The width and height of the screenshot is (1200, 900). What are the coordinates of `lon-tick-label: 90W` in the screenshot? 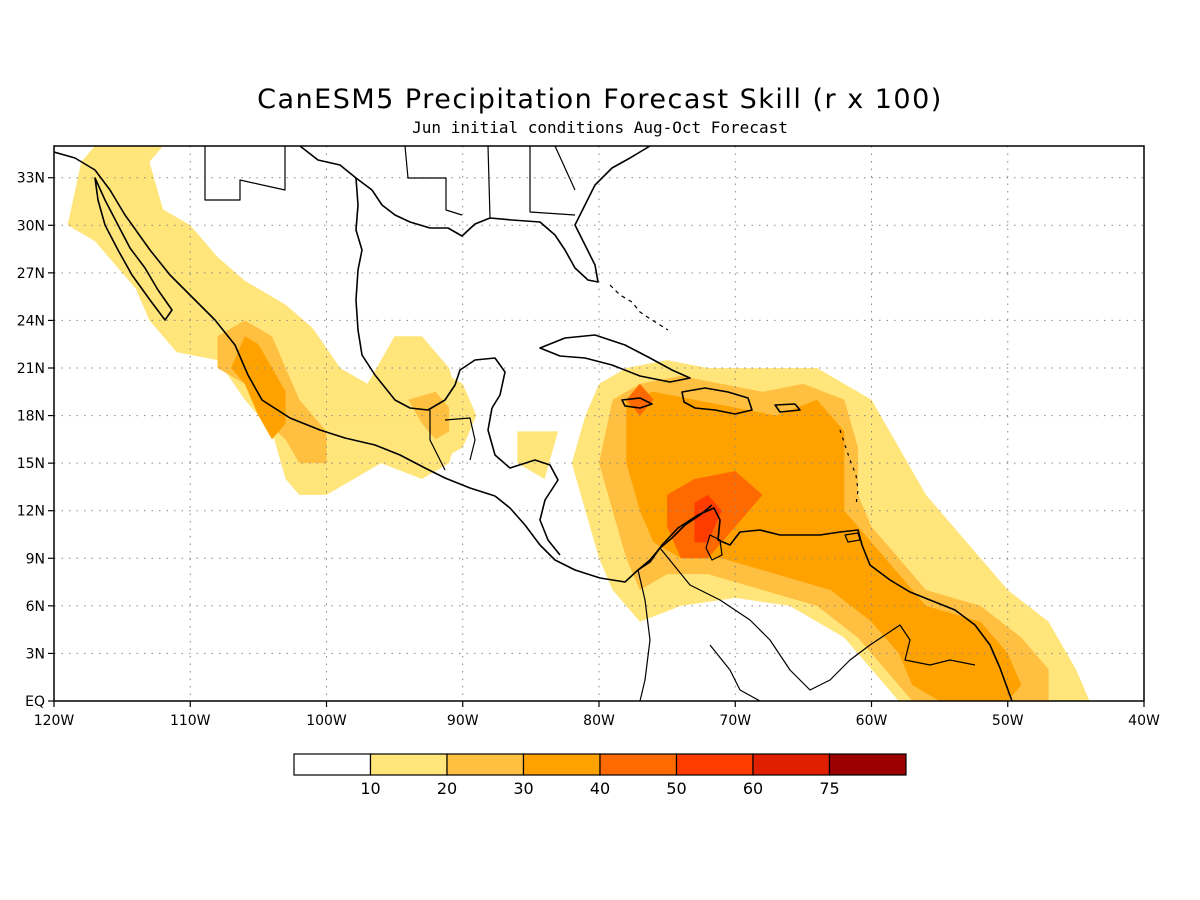 It's located at (463, 721).